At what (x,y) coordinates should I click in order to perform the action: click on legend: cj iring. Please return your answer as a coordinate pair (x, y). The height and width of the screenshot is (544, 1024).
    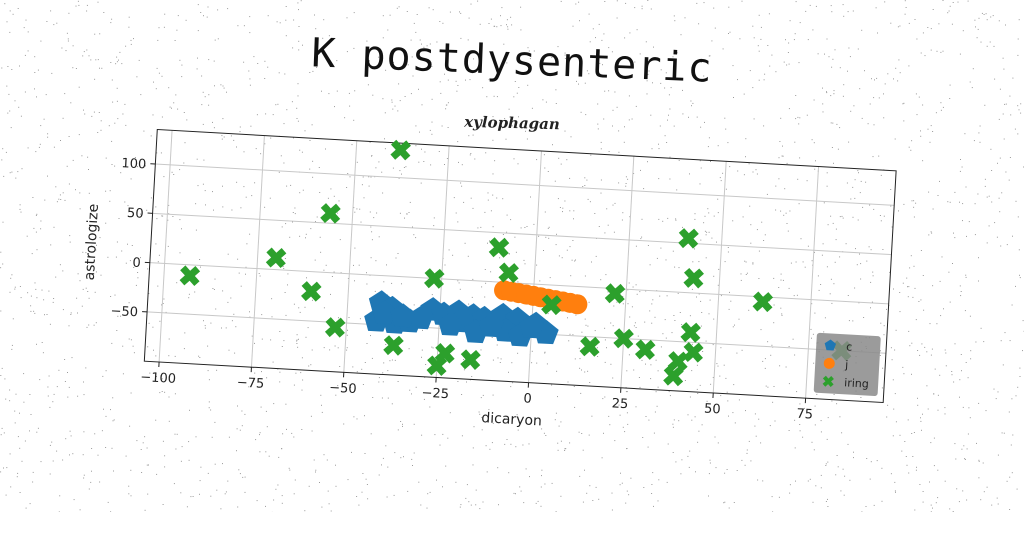
    Looking at the image, I should click on (847, 364).